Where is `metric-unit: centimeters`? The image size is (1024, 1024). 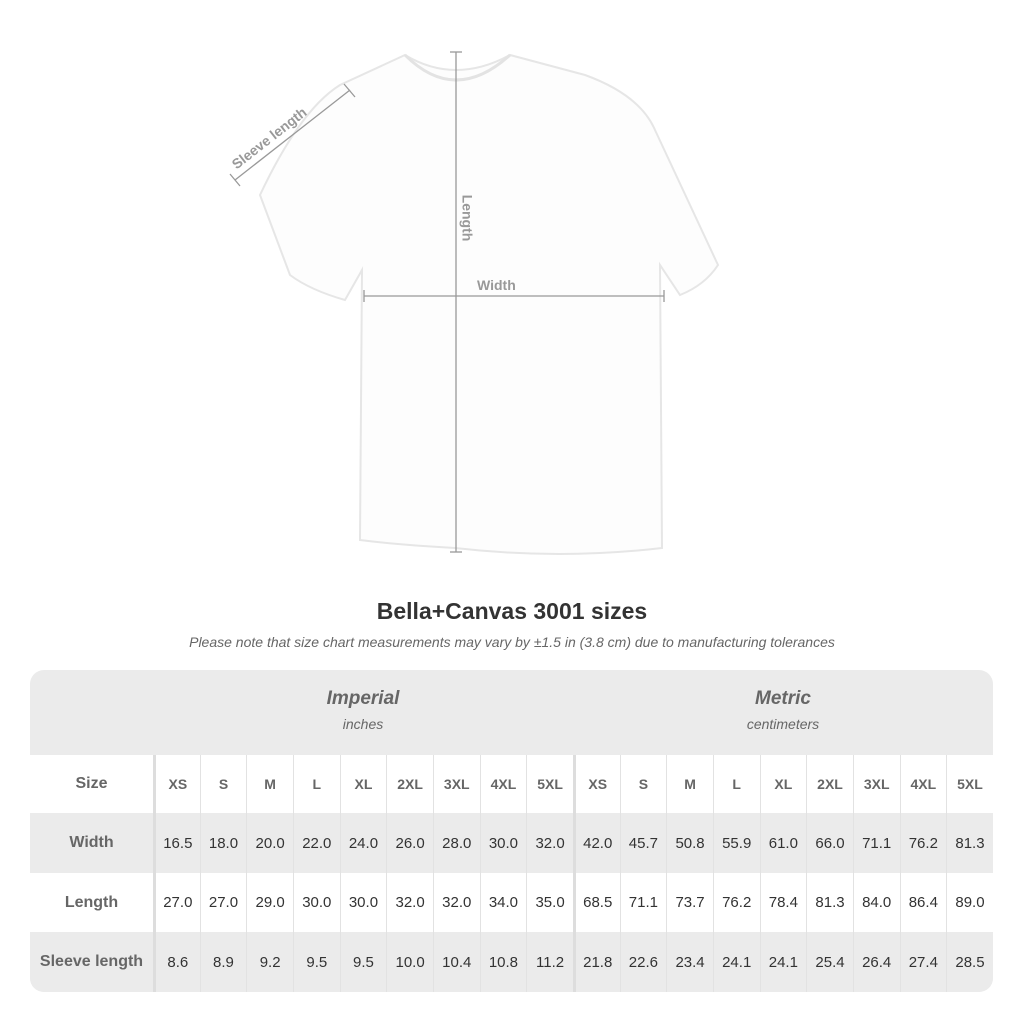
metric-unit: centimeters is located at coordinates (783, 724).